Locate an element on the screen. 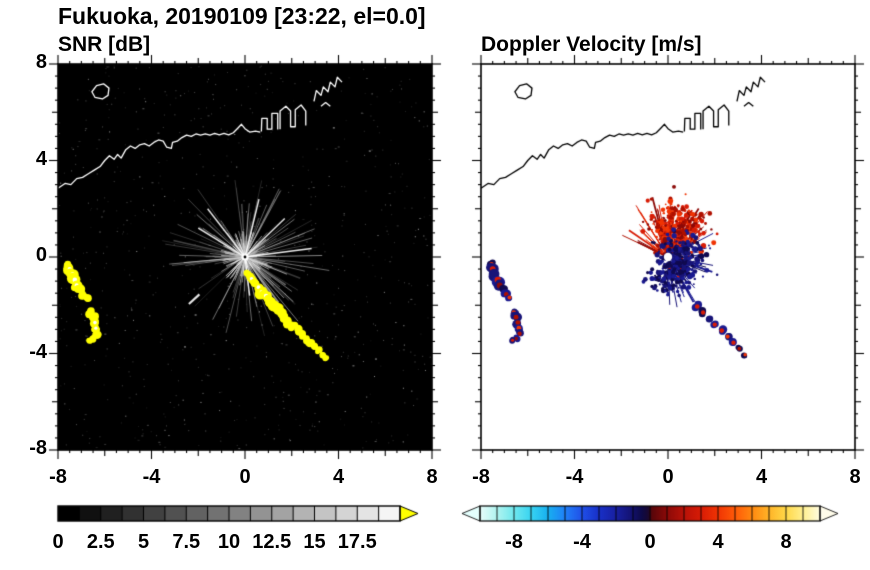  velocity-x-tick-label: -4 is located at coordinates (574, 477).